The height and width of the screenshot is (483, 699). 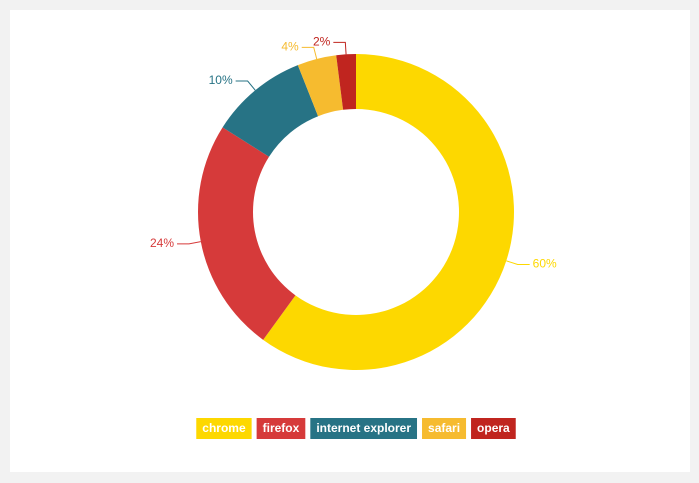 I want to click on legend-item: chrome, so click(x=224, y=428).